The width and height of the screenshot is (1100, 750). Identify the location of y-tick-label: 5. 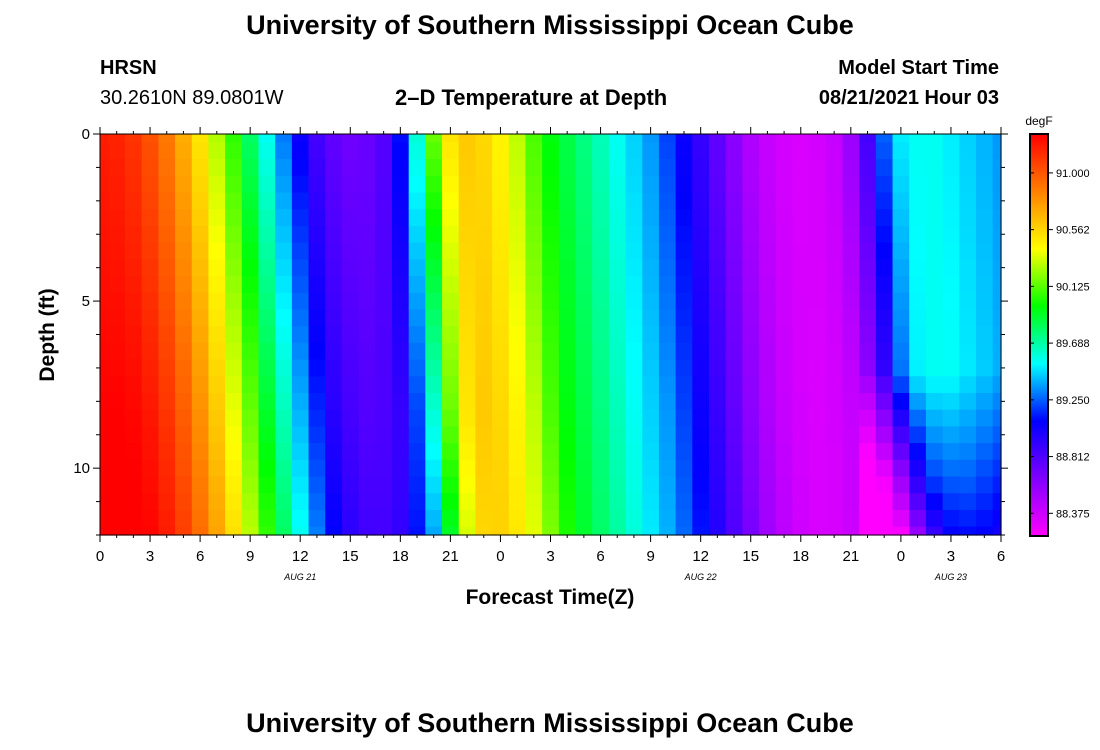
(86, 301).